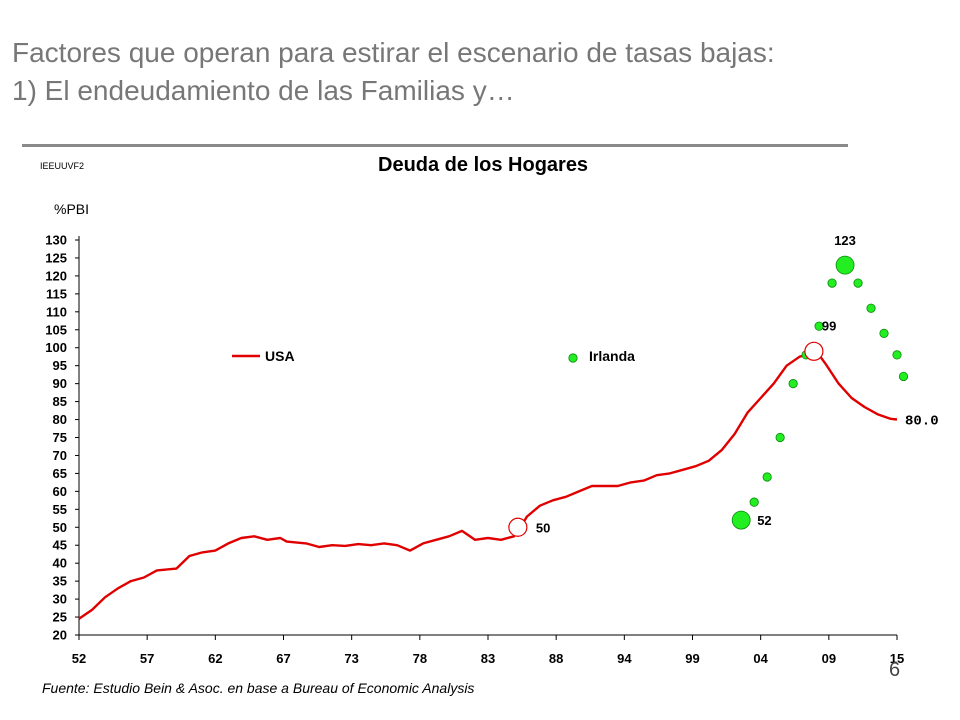 The width and height of the screenshot is (960, 720). I want to click on x-tick-label: 57, so click(147, 658).